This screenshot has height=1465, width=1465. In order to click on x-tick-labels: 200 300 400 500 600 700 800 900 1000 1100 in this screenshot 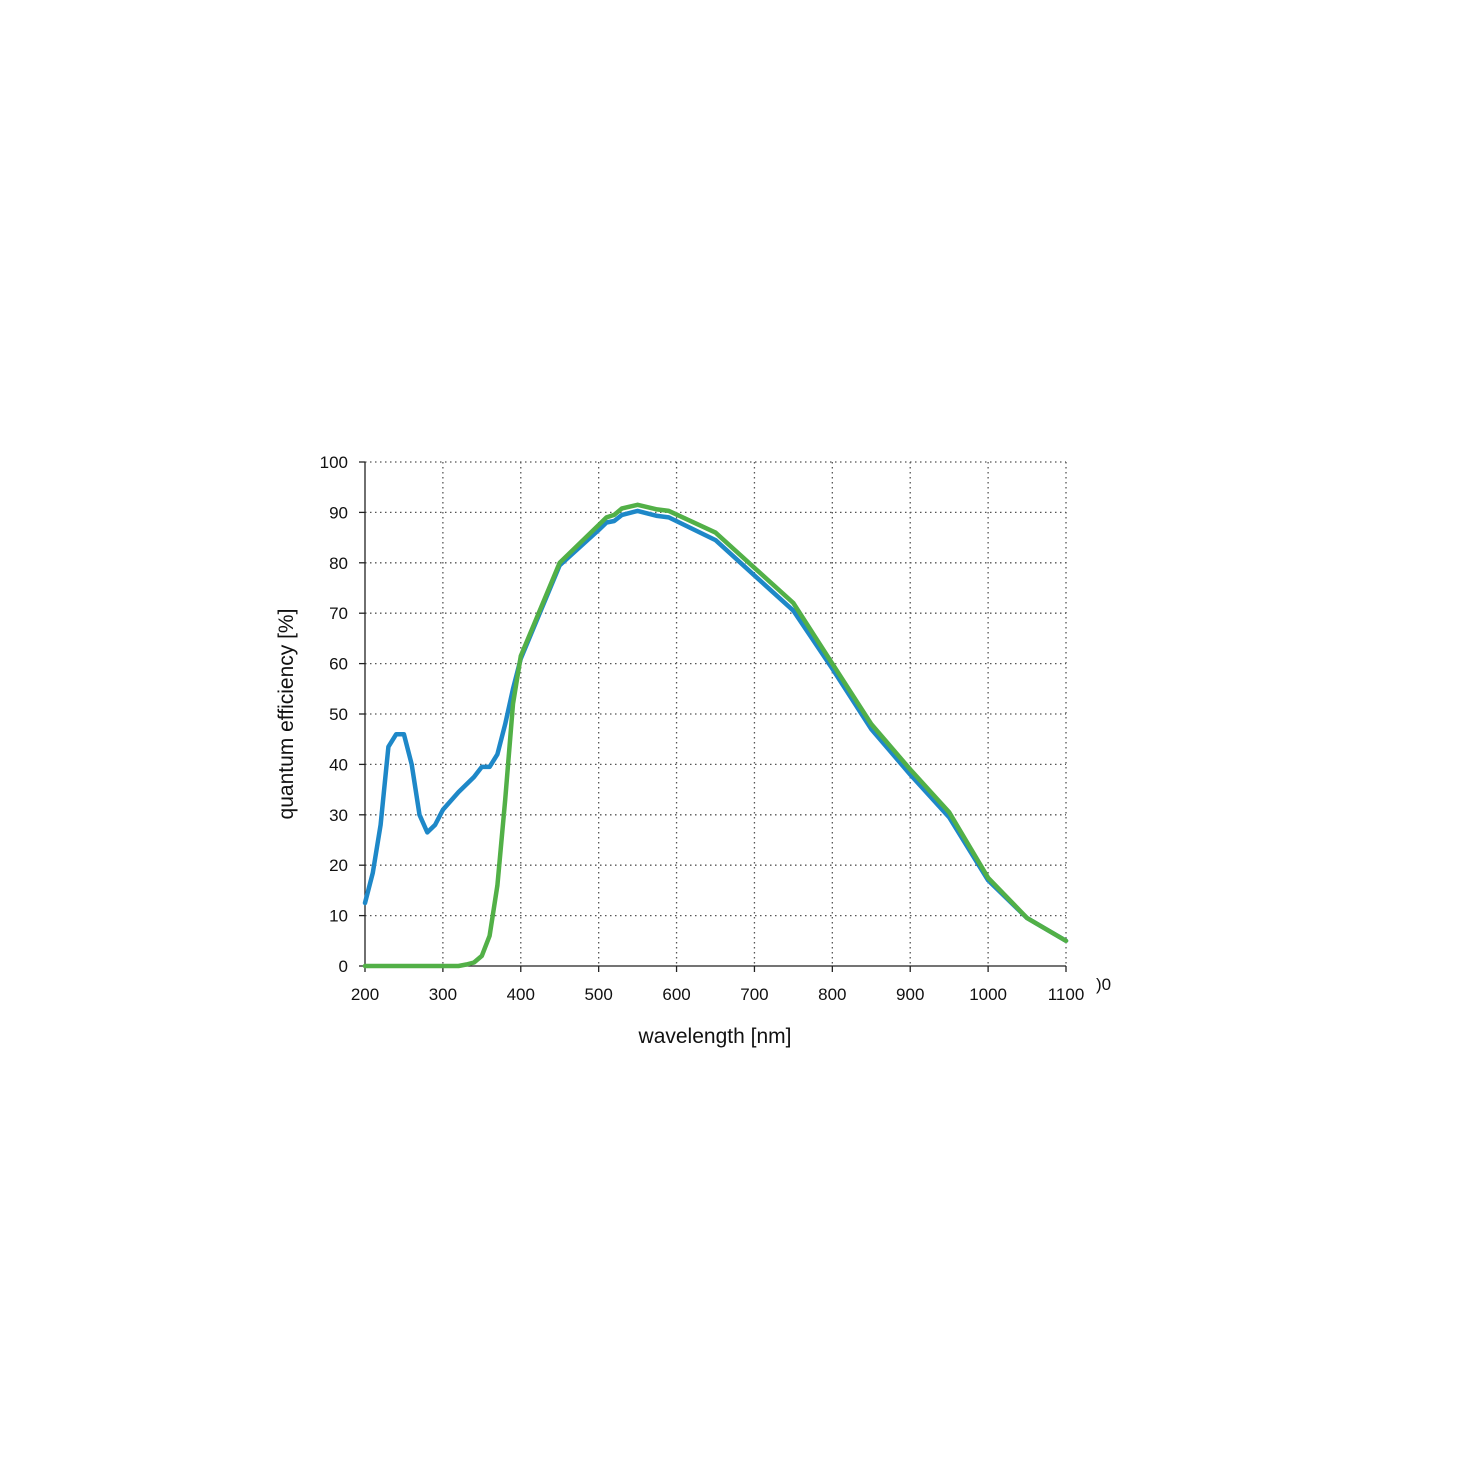, I will do `click(717, 994)`.